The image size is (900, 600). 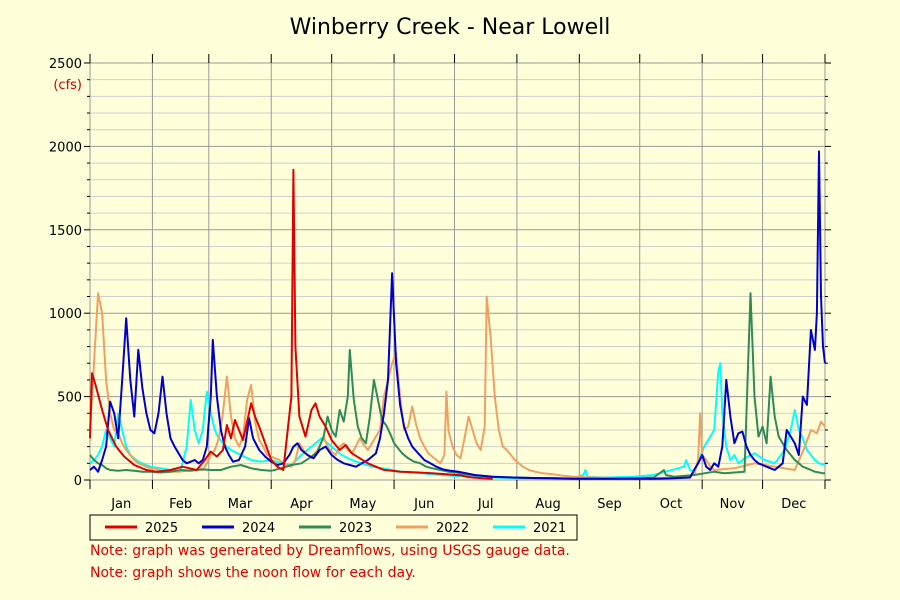 What do you see at coordinates (180, 504) in the screenshot?
I see `x-tick-label: Feb` at bounding box center [180, 504].